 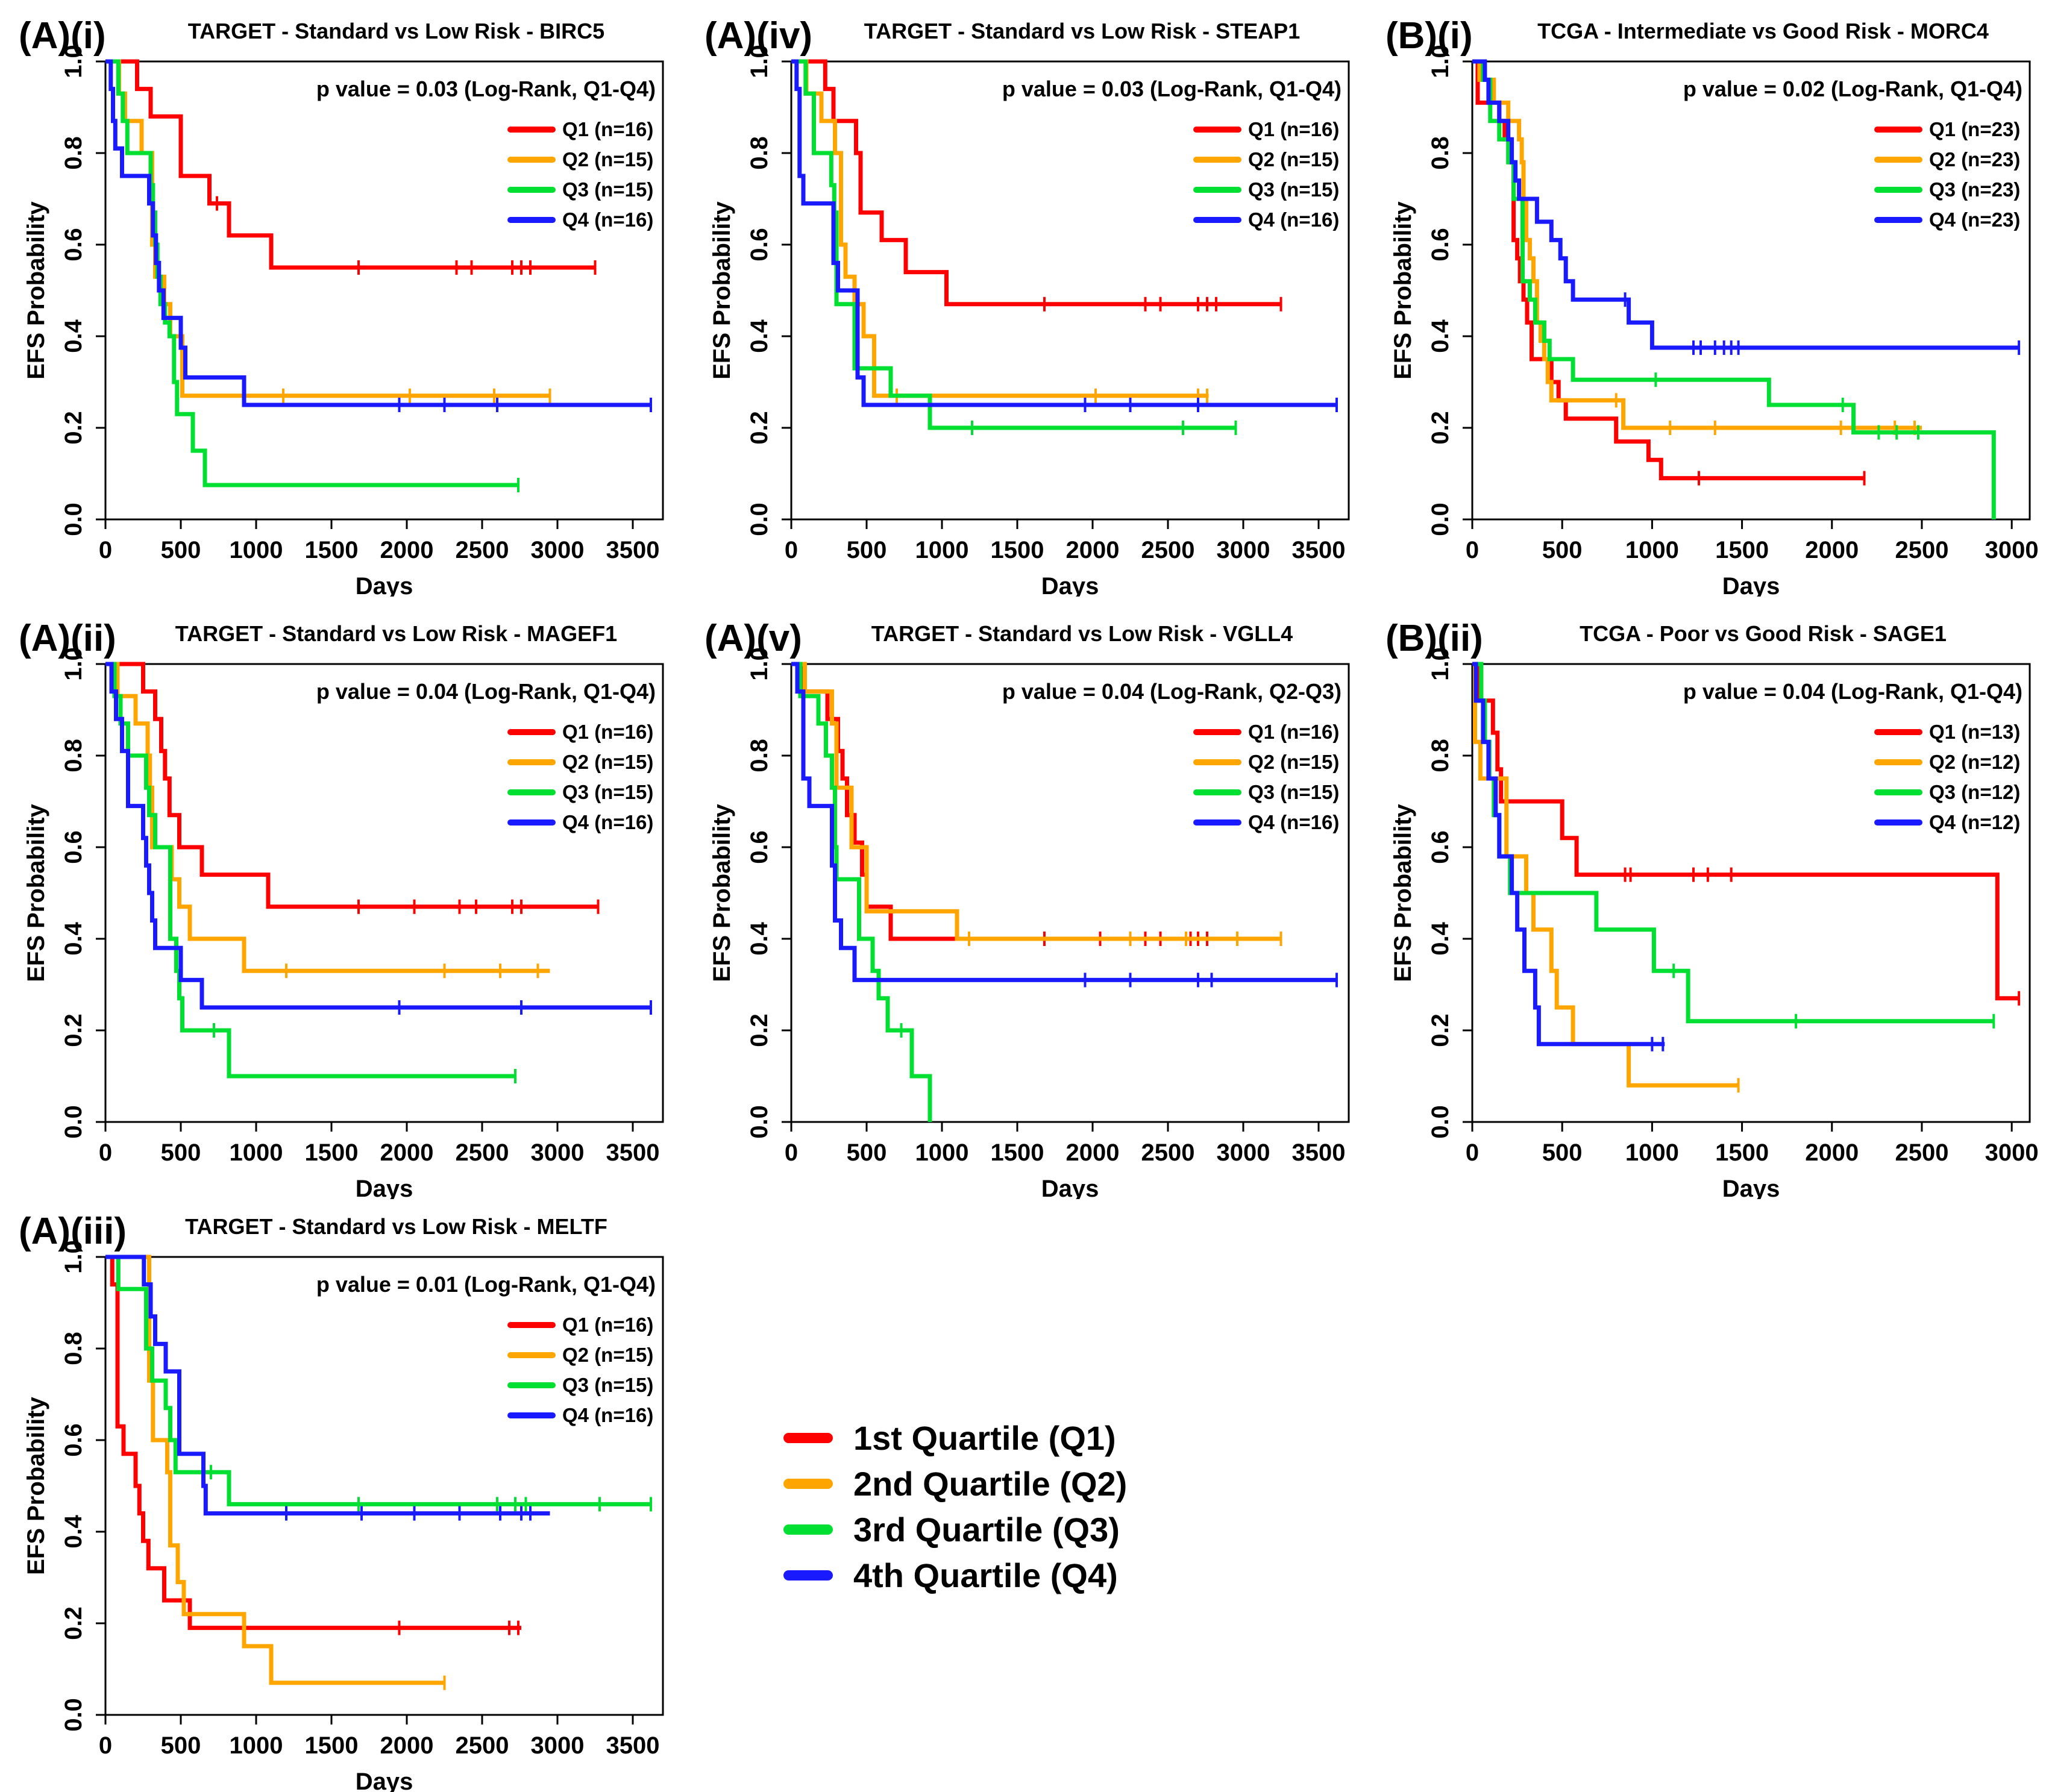 I want to click on quartile-swatch-q1, so click(x=808, y=1437).